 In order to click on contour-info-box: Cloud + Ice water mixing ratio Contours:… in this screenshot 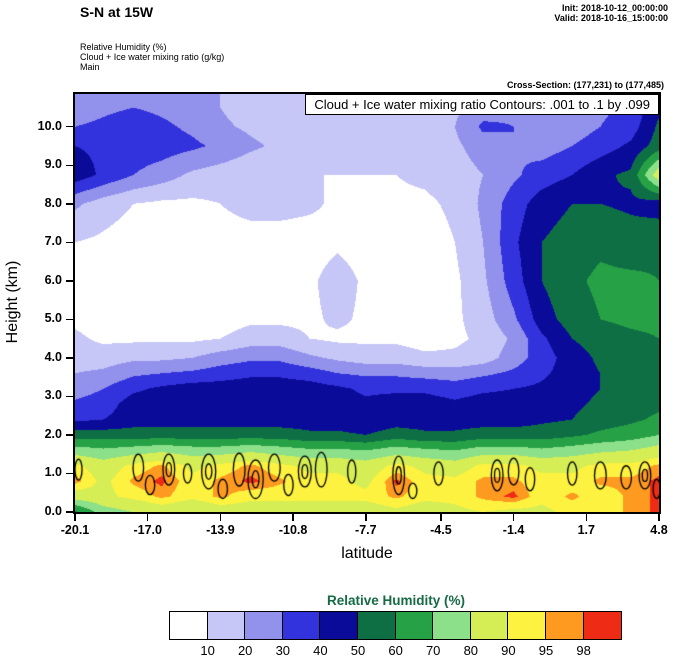, I will do `click(482, 104)`.